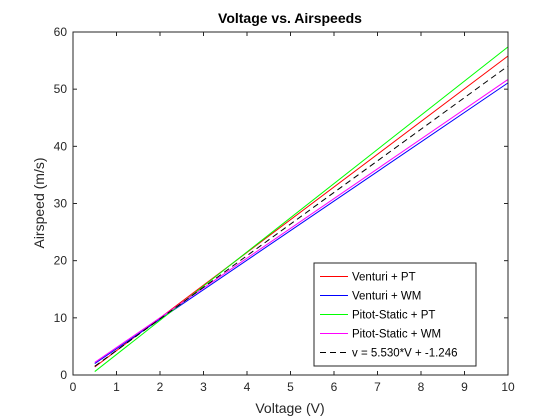 Image resolution: width=560 pixels, height=420 pixels. I want to click on y-tick-label: 20, so click(61, 261).